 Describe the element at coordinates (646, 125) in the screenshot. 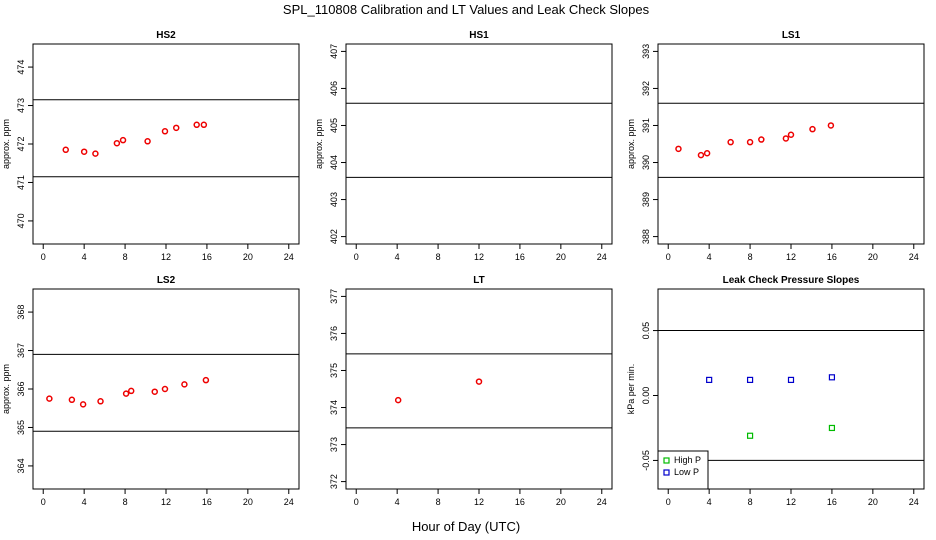

I see `y-tick-label: 391` at that location.